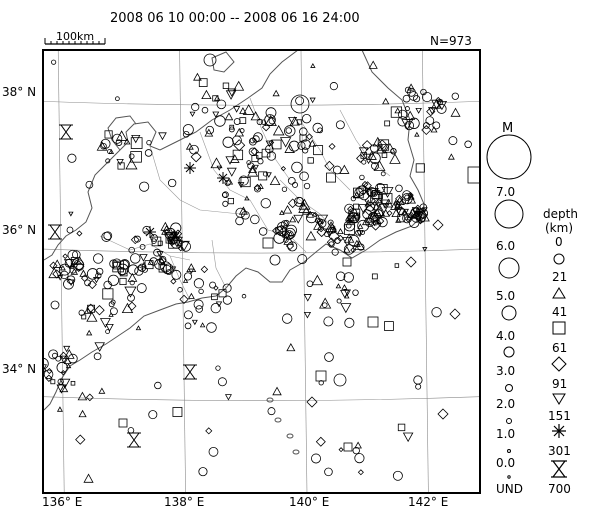 Image resolution: width=600 pixels, height=513 pixels. What do you see at coordinates (559, 384) in the screenshot?
I see `depth-label-91: 91` at bounding box center [559, 384].